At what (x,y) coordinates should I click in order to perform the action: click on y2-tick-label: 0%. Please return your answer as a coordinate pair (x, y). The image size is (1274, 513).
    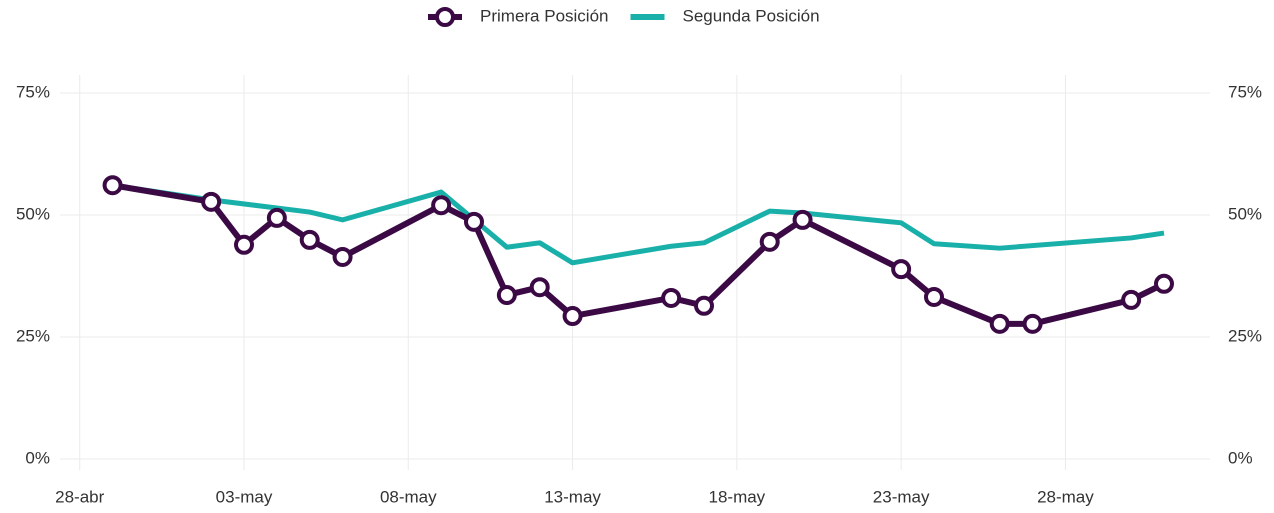
    Looking at the image, I should click on (1240, 457).